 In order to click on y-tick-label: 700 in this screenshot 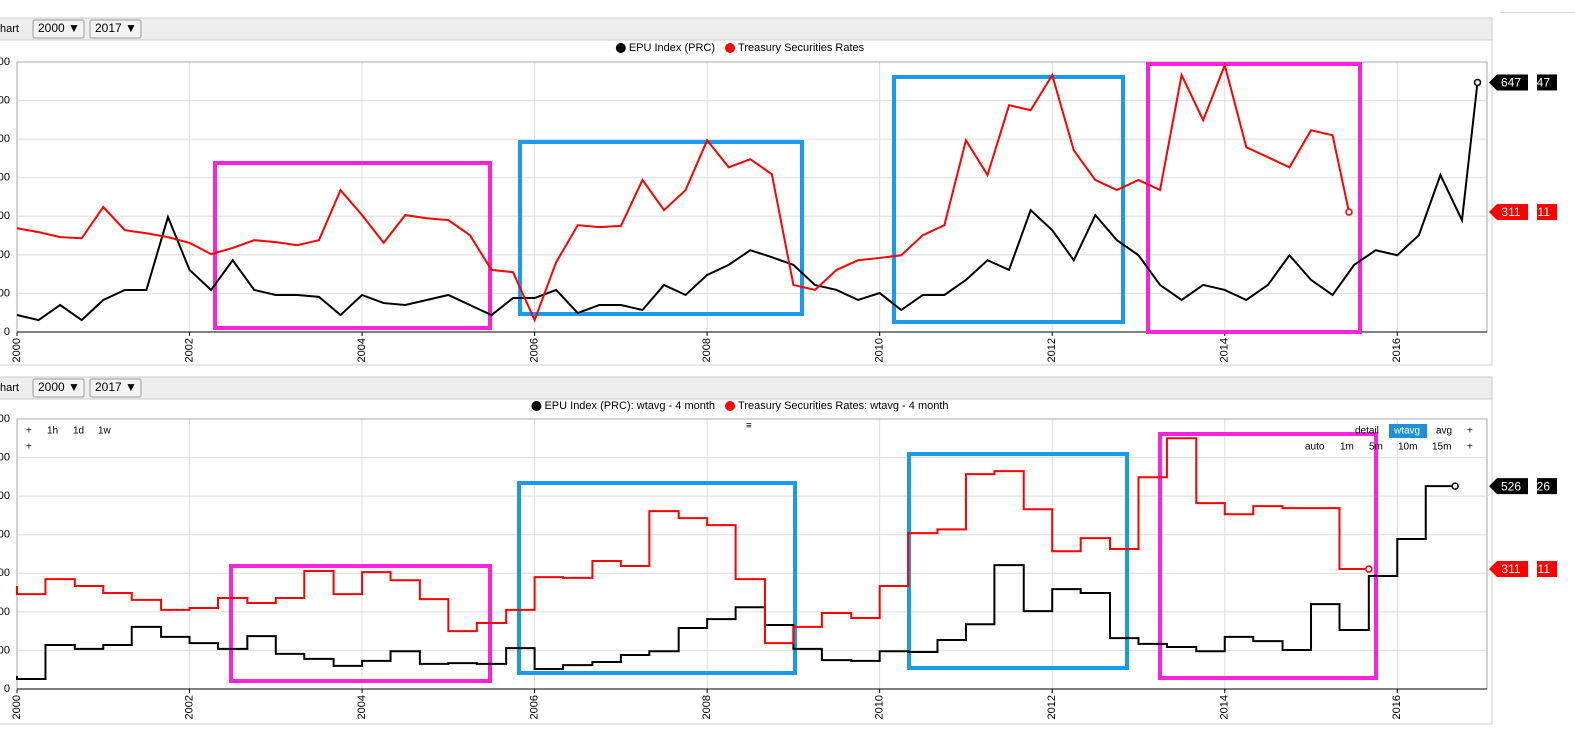, I will do `click(5, 419)`.